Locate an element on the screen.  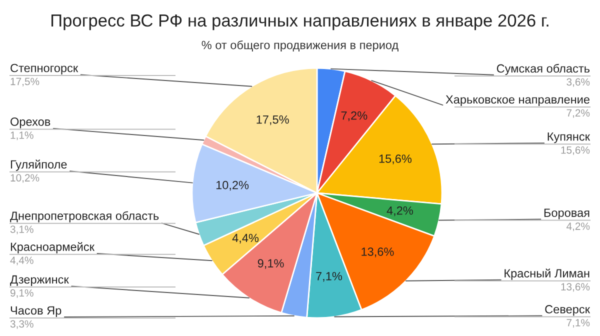
data-label: 4,2% is located at coordinates (399, 211).